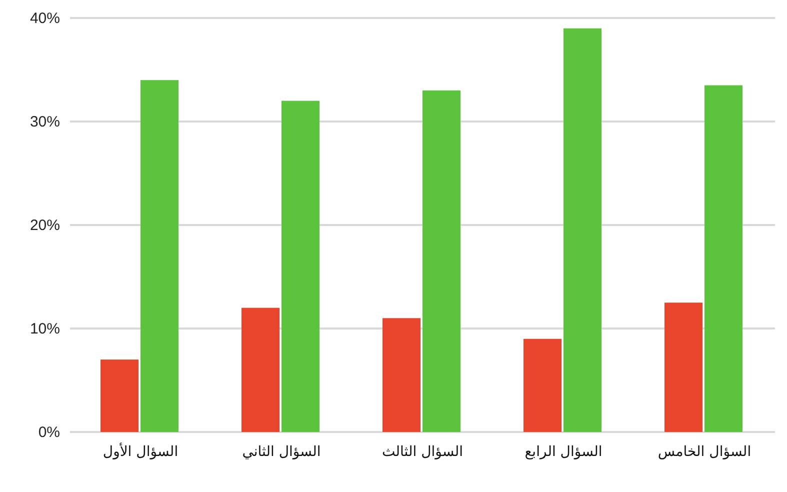 Image resolution: width=787 pixels, height=492 pixels. I want to click on y-tick-label: 30%, so click(45, 122).